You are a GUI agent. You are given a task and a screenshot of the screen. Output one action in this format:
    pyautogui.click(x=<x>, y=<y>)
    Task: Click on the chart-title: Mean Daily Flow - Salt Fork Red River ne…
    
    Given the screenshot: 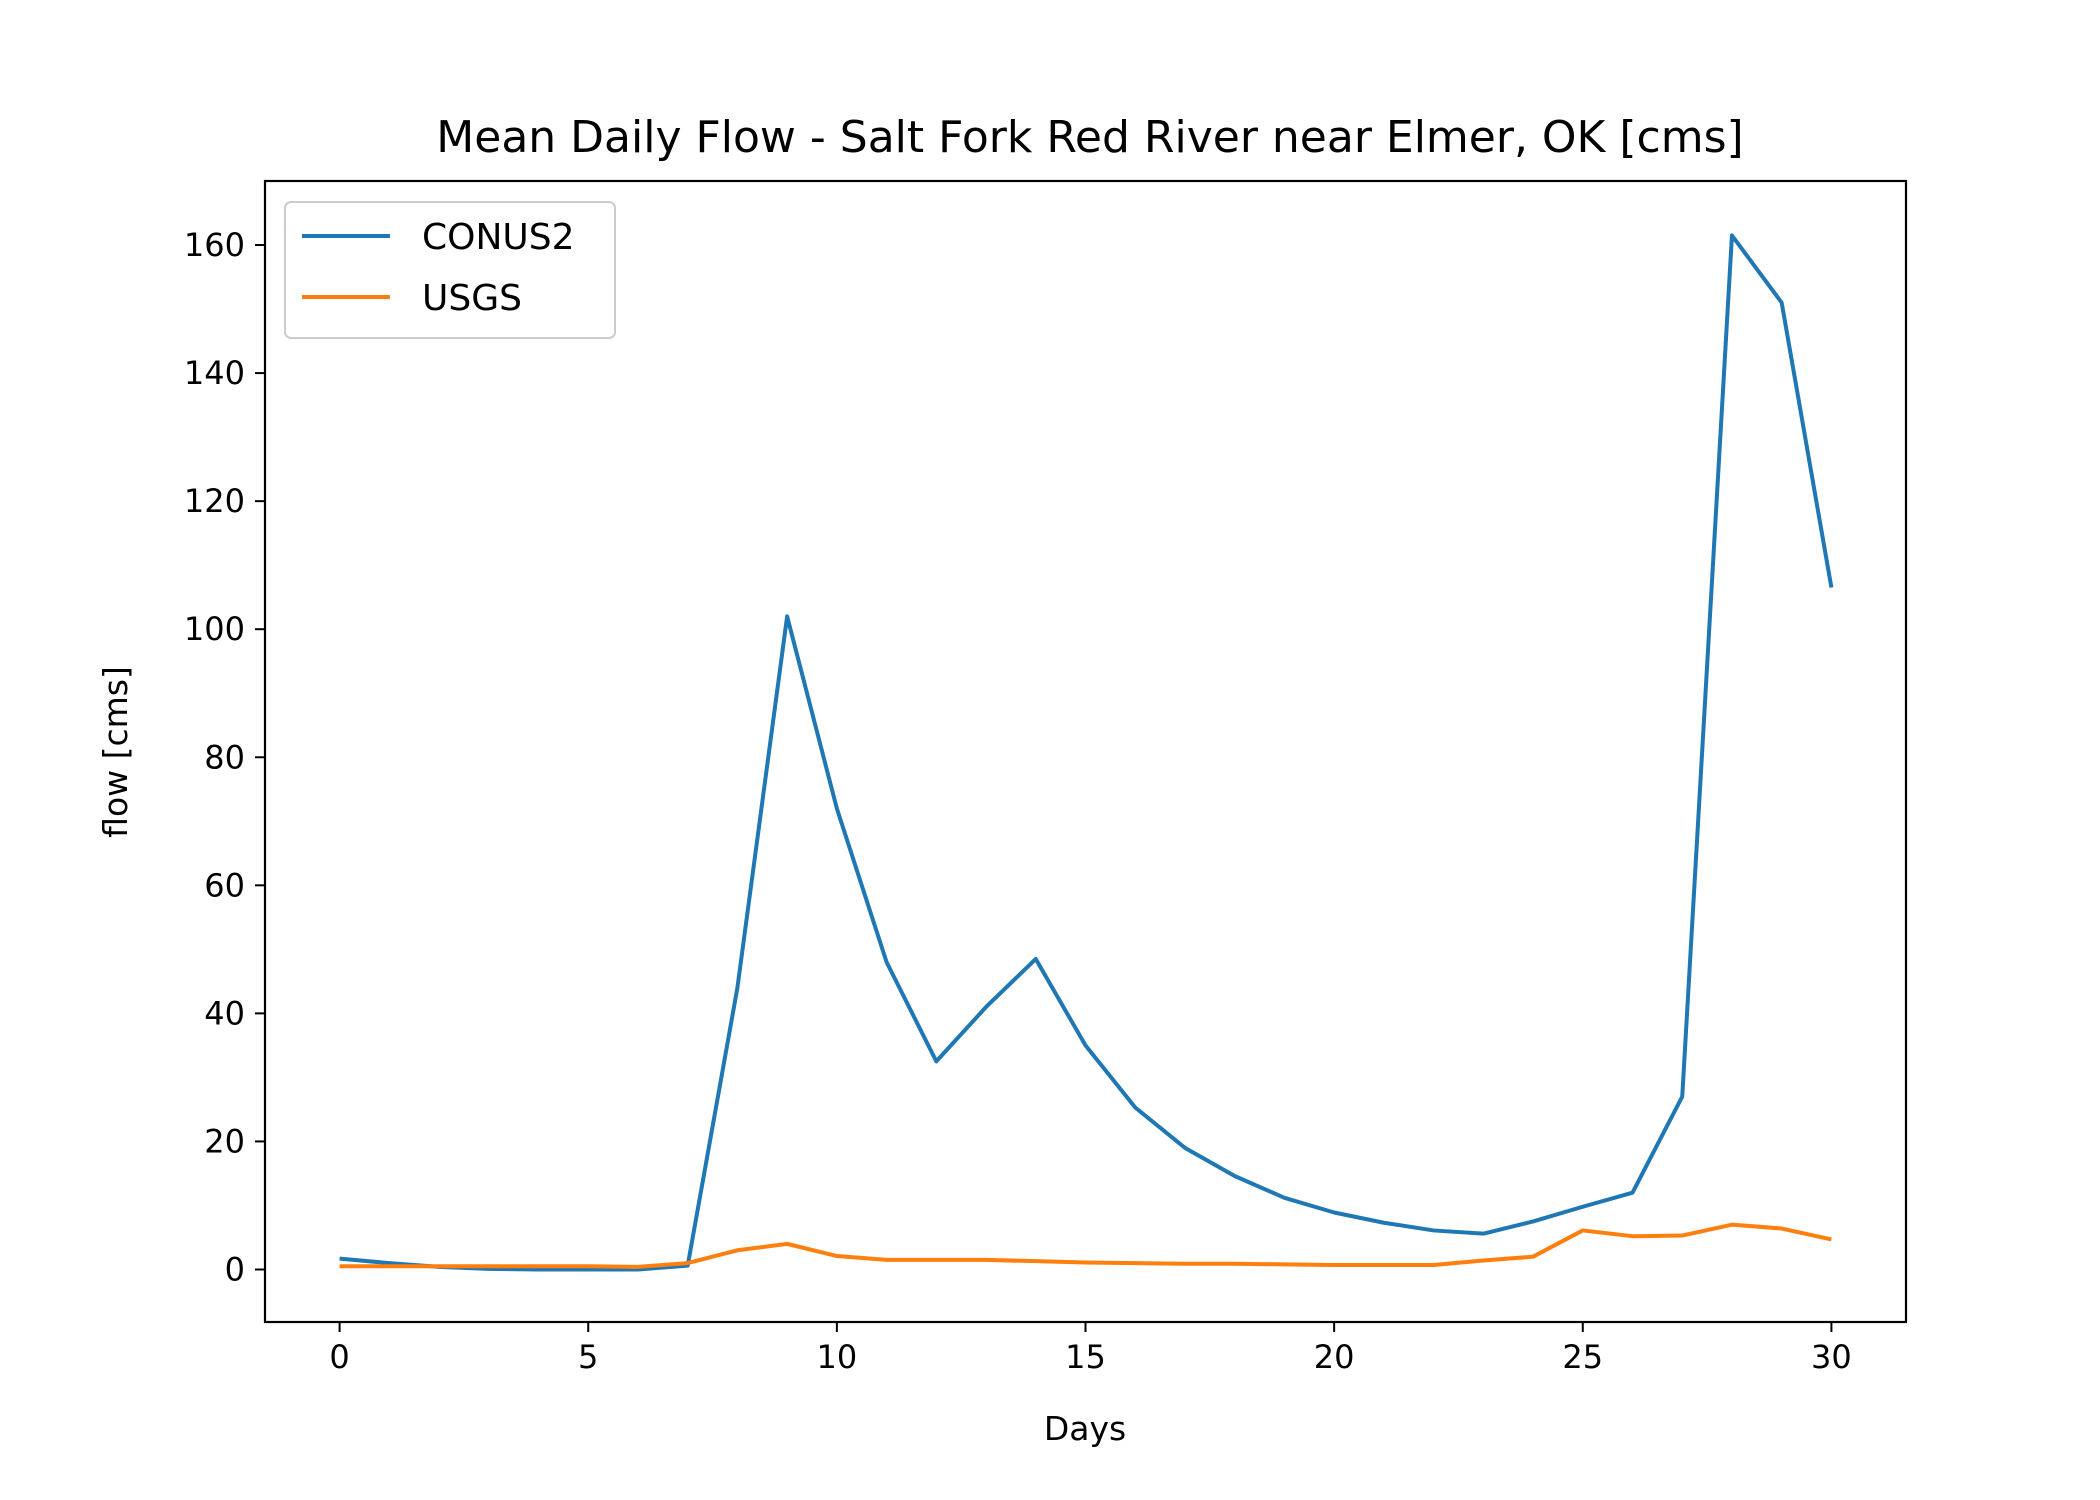 What is the action you would take?
    pyautogui.click(x=1089, y=137)
    